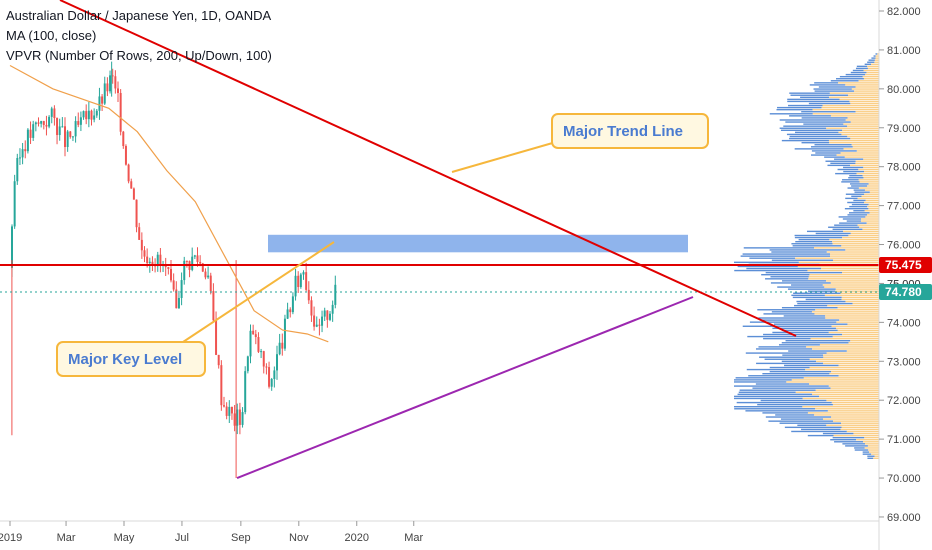 This screenshot has width=932, height=550. I want to click on key-level-callout: Major Key Level, so click(195, 309).